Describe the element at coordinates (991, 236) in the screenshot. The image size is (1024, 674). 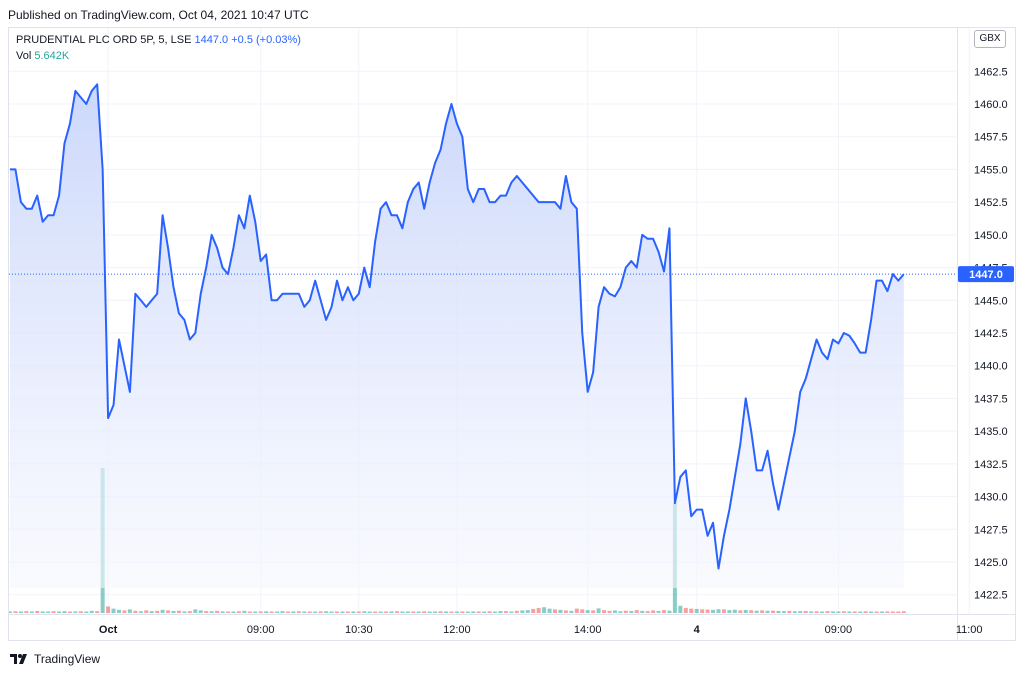
I see `y-tick-label: 1450.0` at that location.